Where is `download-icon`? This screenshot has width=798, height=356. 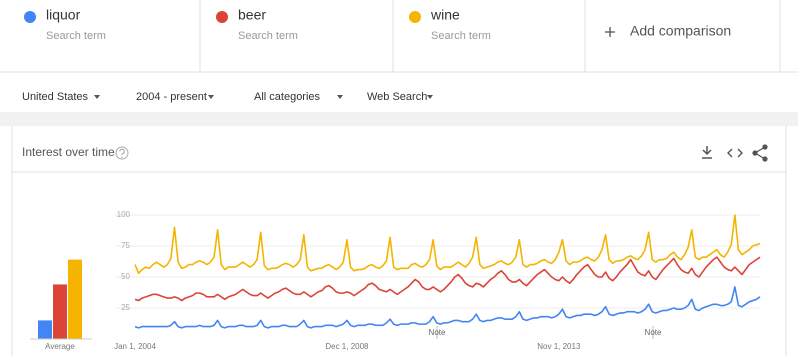 download-icon is located at coordinates (707, 152).